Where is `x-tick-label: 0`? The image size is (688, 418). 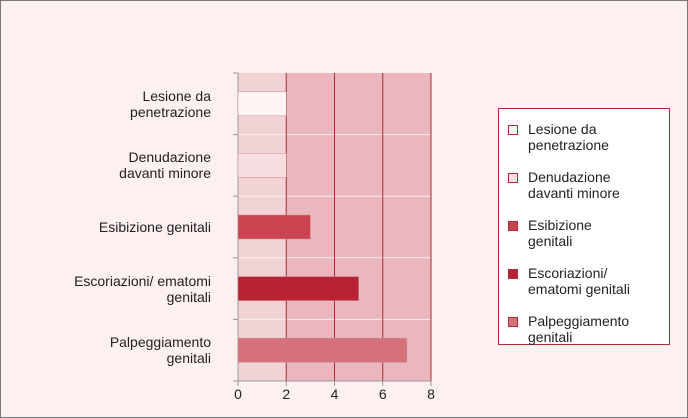
x-tick-label: 0 is located at coordinates (238, 394).